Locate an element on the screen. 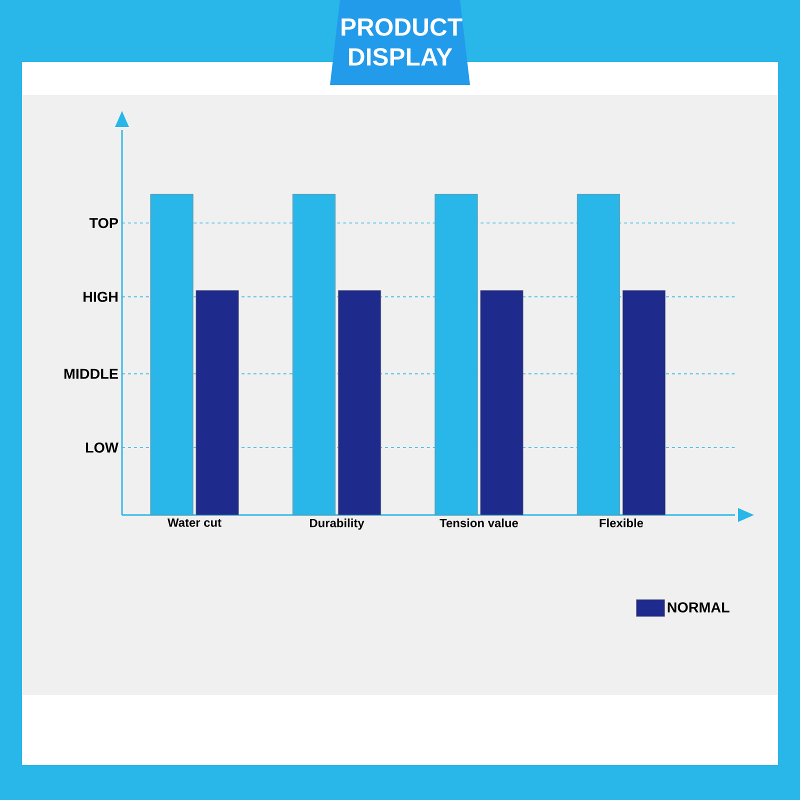  ref-line-label: TOP is located at coordinates (103, 223).